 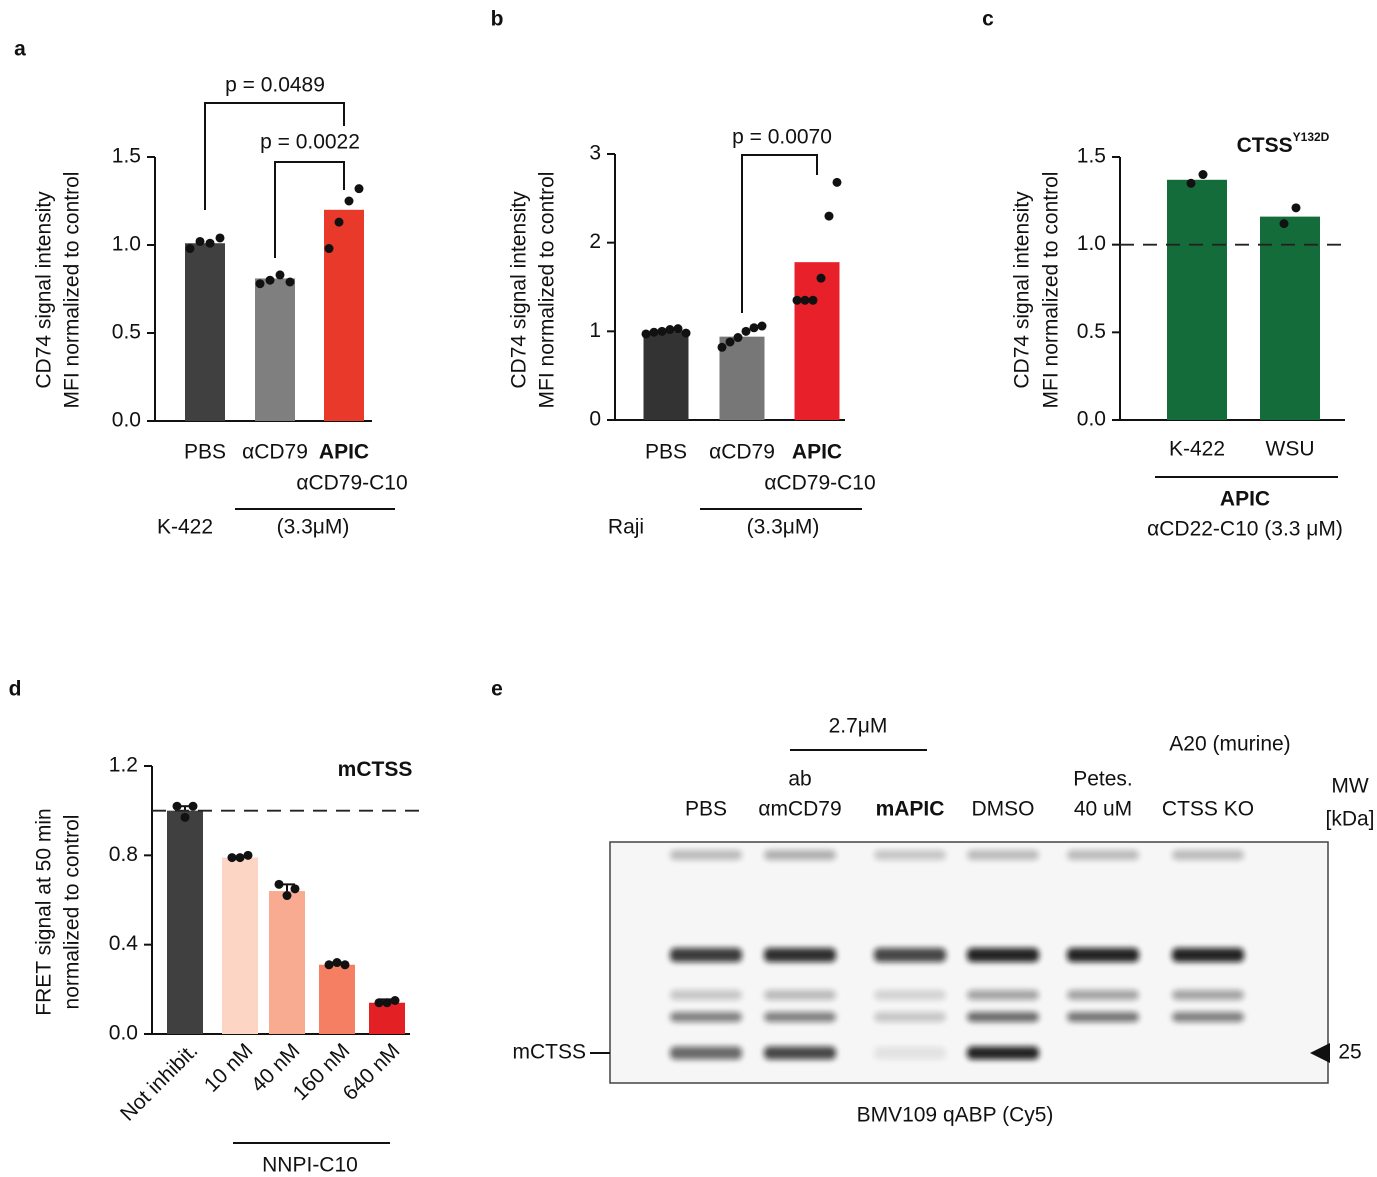 I want to click on significance-bracket, so click(x=779, y=233).